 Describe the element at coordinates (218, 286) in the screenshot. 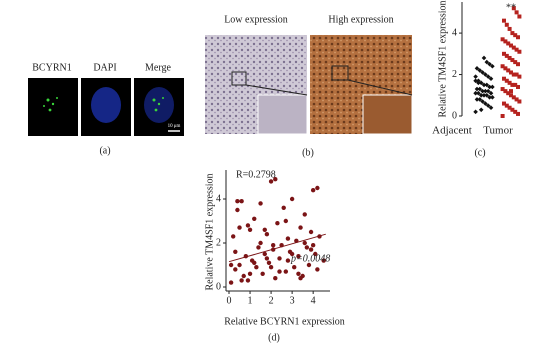

I see `y-tick-label: 0` at that location.